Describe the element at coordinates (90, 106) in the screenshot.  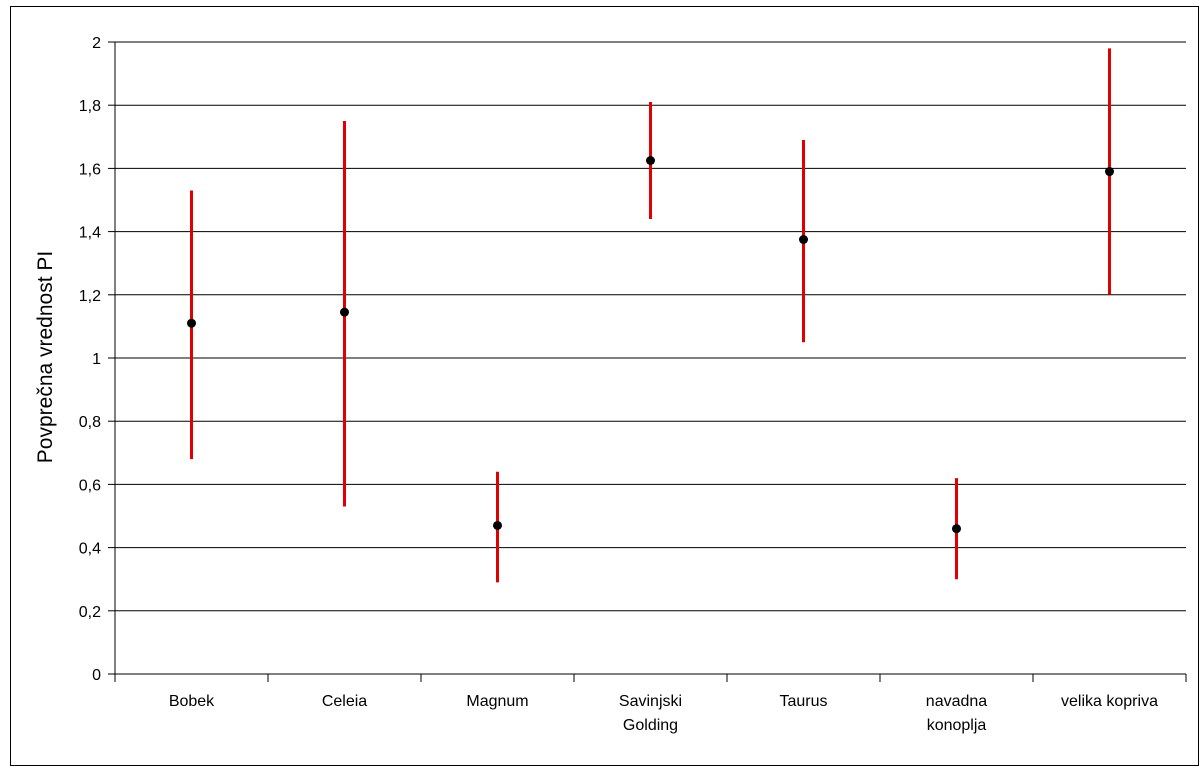
I see `y-tick-label: 1,8` at that location.